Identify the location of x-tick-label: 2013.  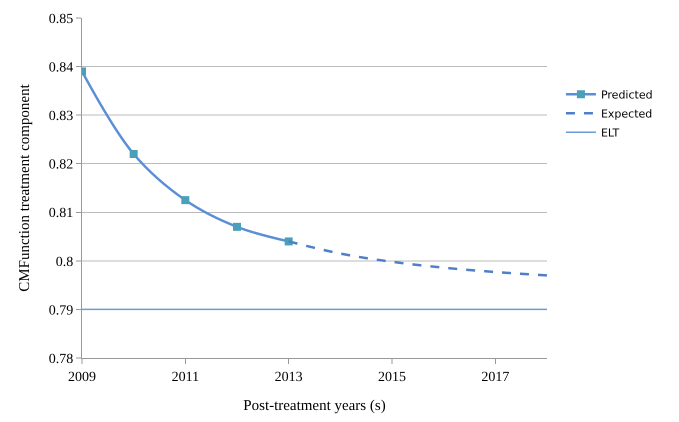
(288, 377).